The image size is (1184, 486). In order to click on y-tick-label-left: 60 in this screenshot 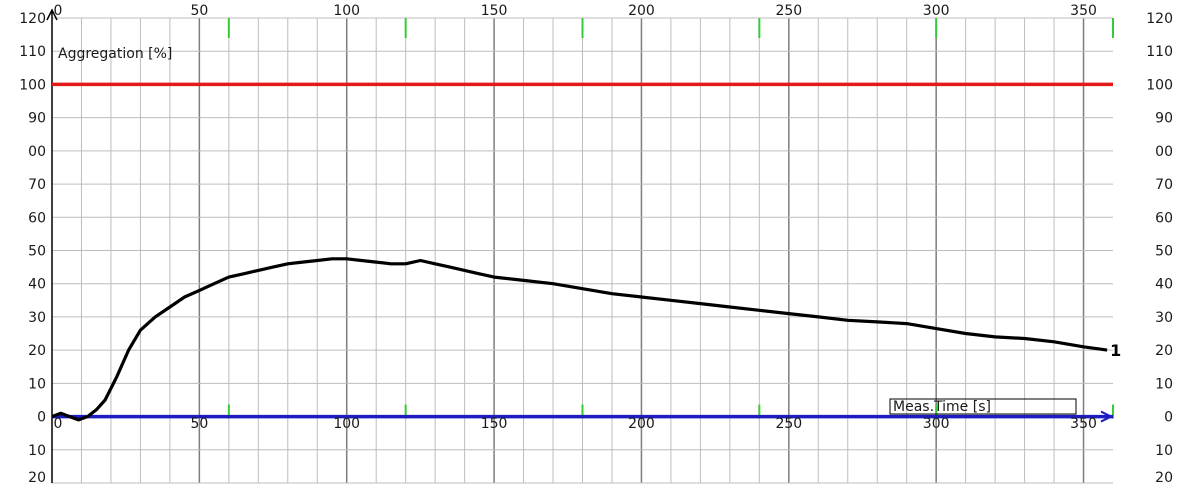, I will do `click(37, 218)`.